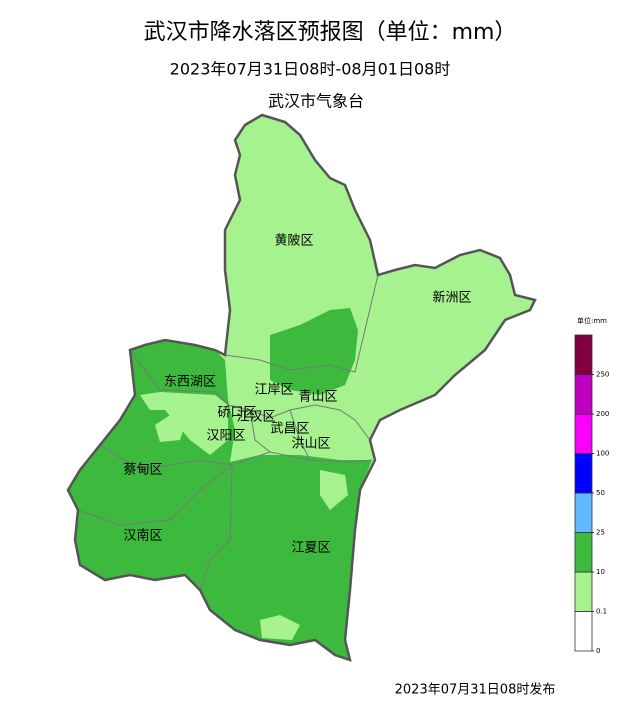 The height and width of the screenshot is (716, 640). I want to click on legend-label: 250, so click(602, 375).